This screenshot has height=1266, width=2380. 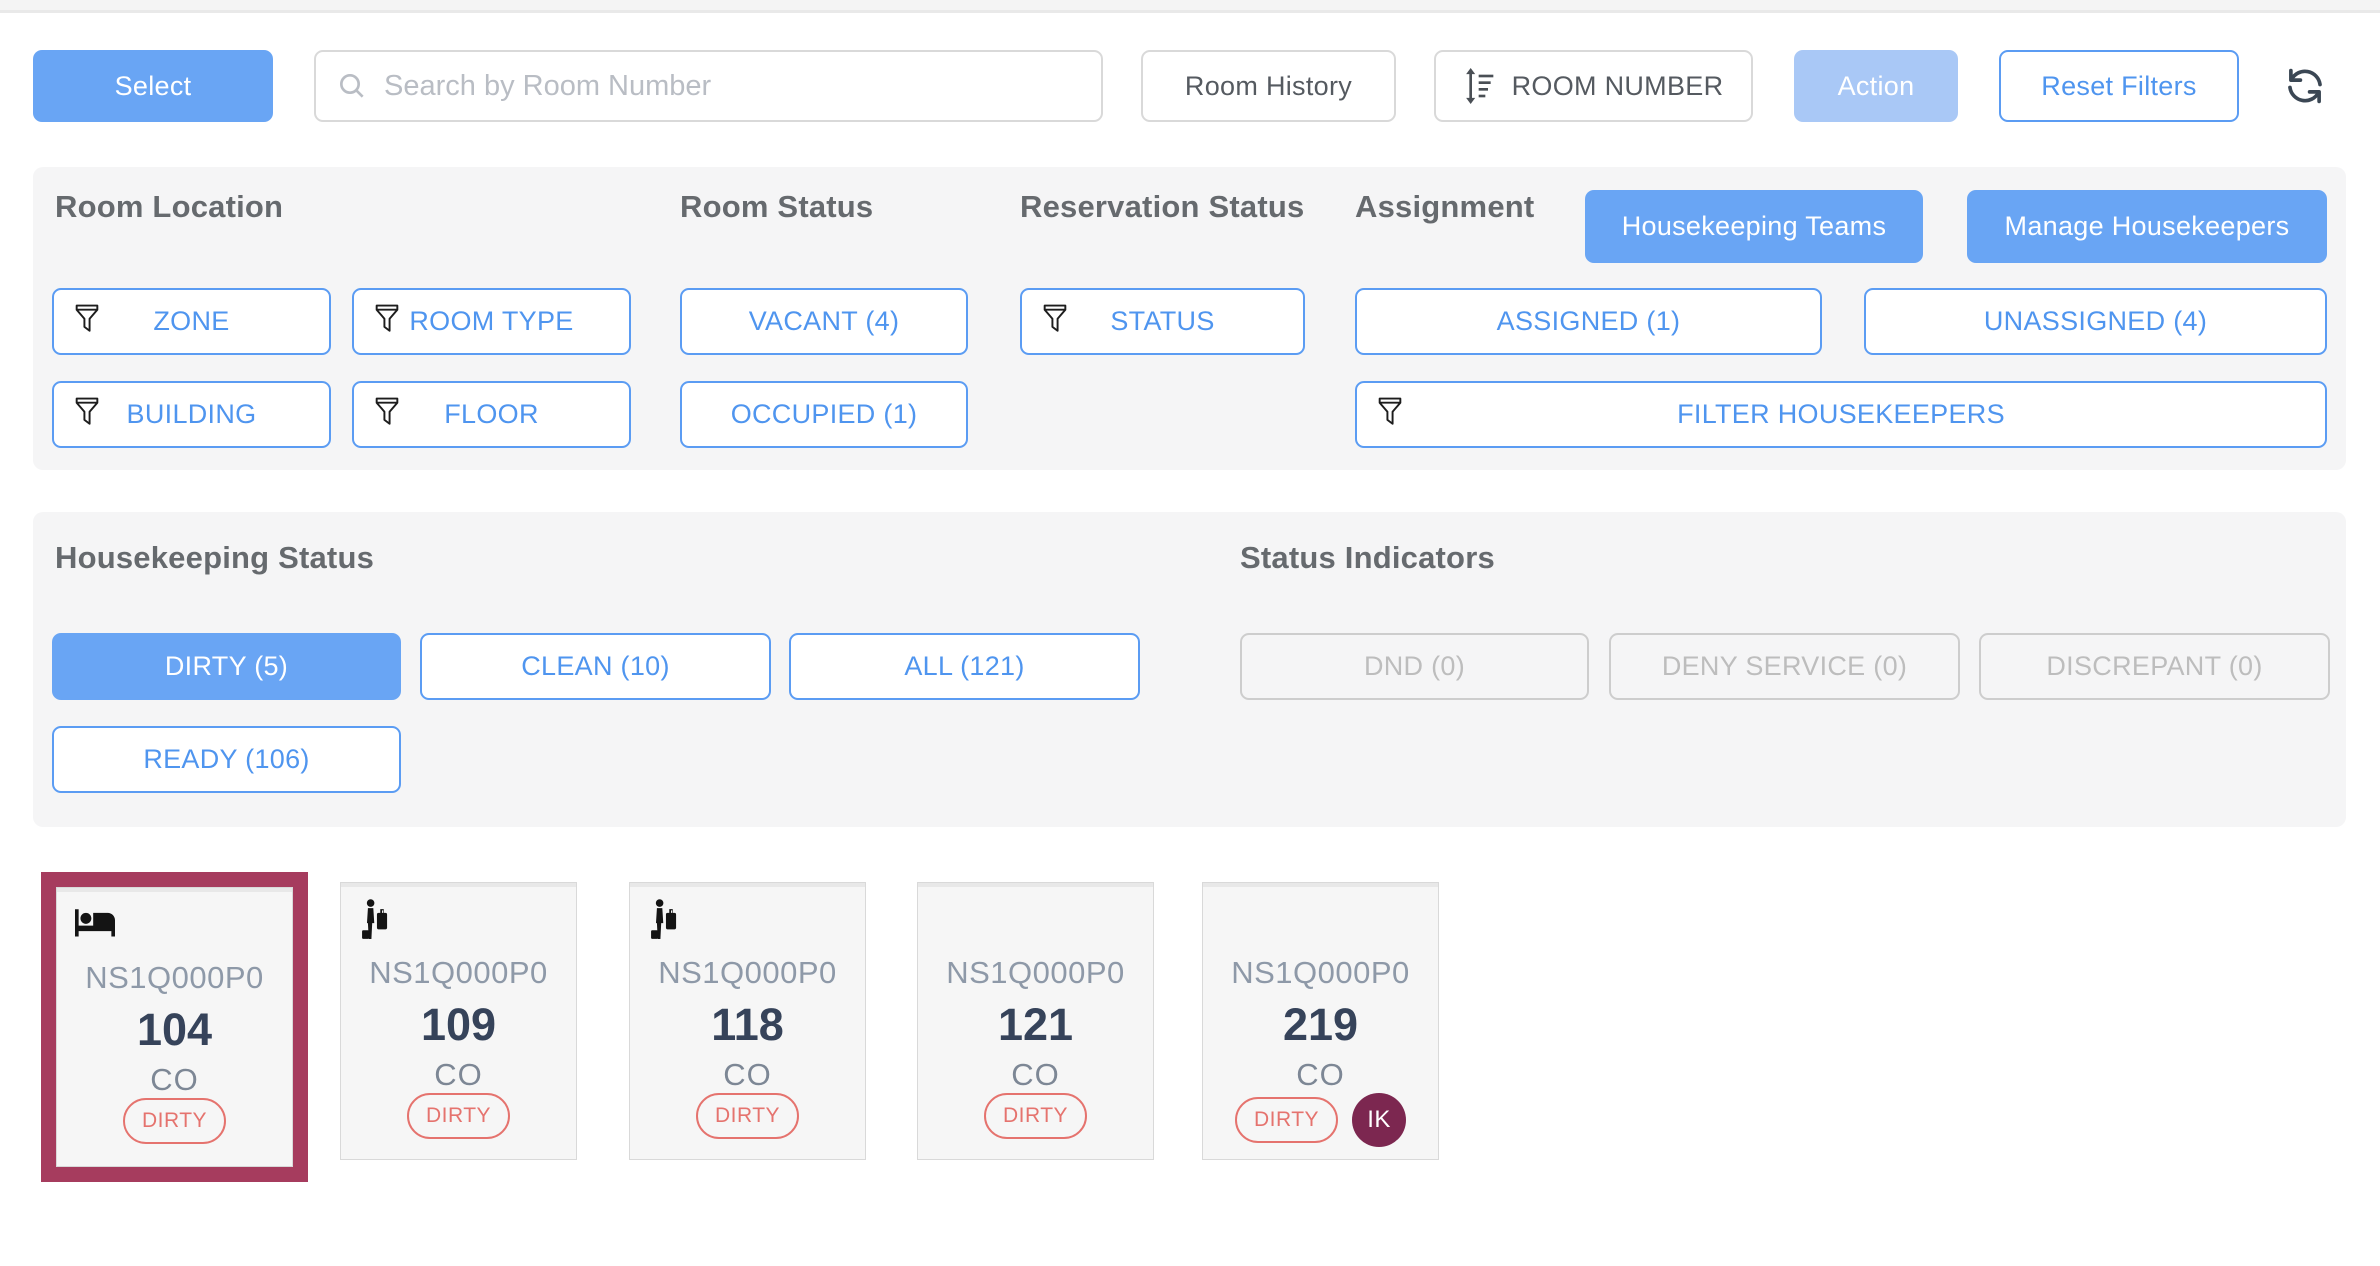 What do you see at coordinates (731, 86) in the screenshot?
I see `search-input` at bounding box center [731, 86].